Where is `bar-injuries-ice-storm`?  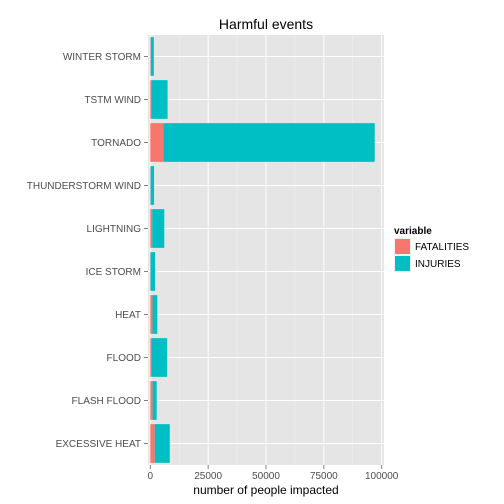 bar-injuries-ice-storm is located at coordinates (153, 271).